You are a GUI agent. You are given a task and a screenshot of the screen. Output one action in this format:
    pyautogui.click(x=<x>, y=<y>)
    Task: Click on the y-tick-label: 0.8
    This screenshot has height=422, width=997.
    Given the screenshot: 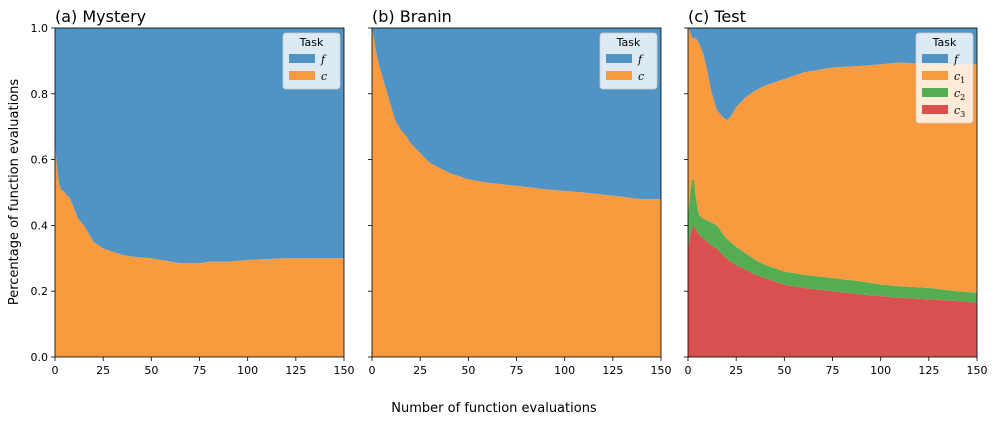 What is the action you would take?
    pyautogui.click(x=40, y=94)
    